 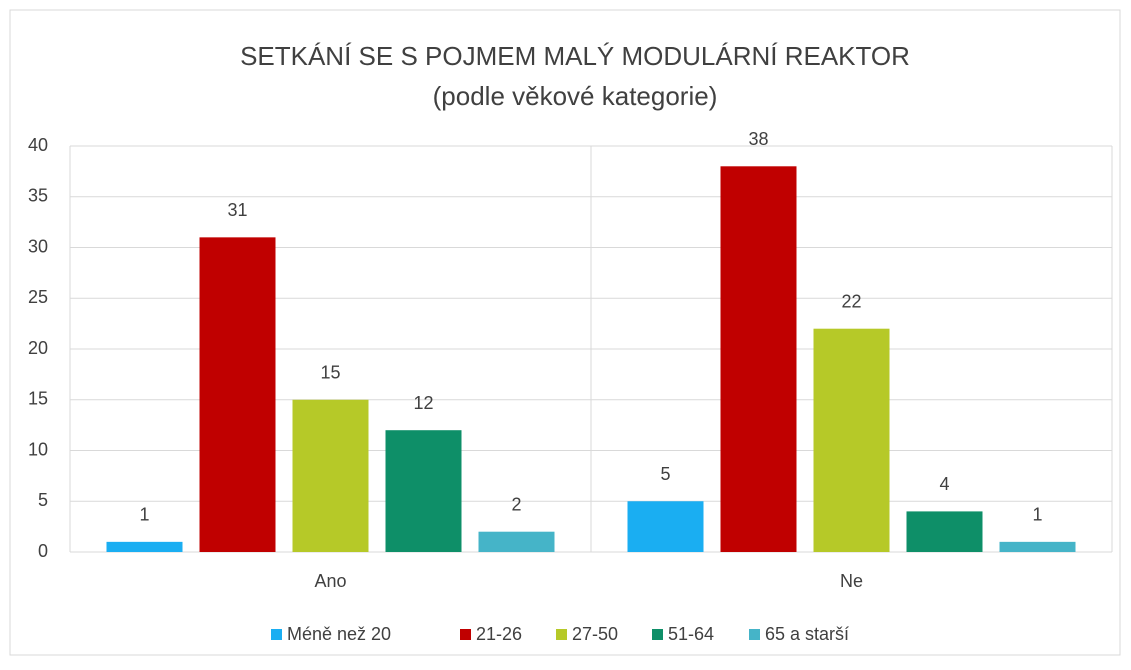 I want to click on data-label: 38, so click(x=758, y=139).